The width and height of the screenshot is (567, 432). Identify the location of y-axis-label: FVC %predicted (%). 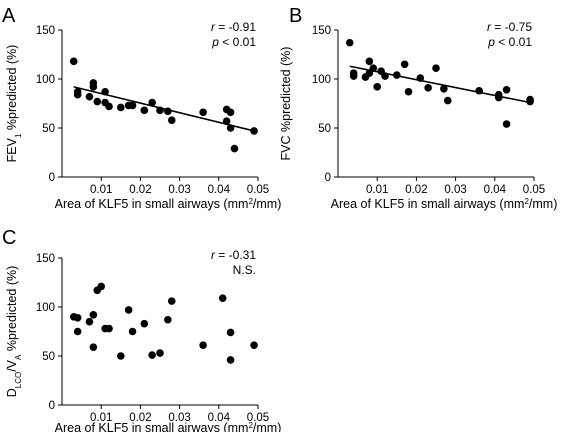
(286, 104).